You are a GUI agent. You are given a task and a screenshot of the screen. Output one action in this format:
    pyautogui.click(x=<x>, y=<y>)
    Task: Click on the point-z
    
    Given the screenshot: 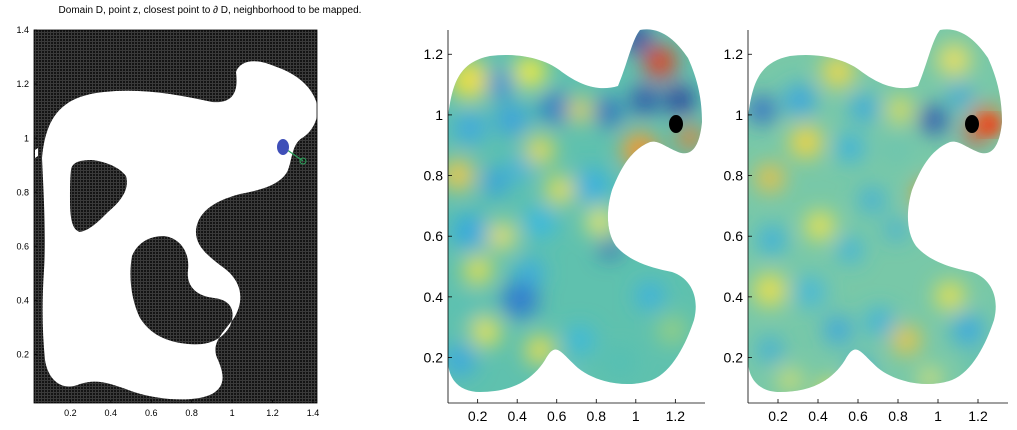 What is the action you would take?
    pyautogui.click(x=283, y=147)
    